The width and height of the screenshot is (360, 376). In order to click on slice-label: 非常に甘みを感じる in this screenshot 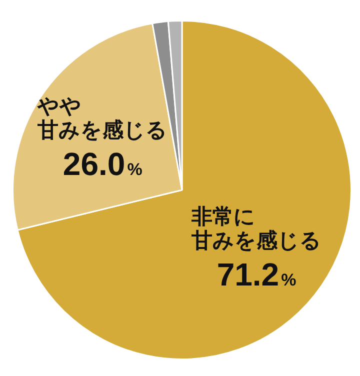, I will do `click(256, 228)`.